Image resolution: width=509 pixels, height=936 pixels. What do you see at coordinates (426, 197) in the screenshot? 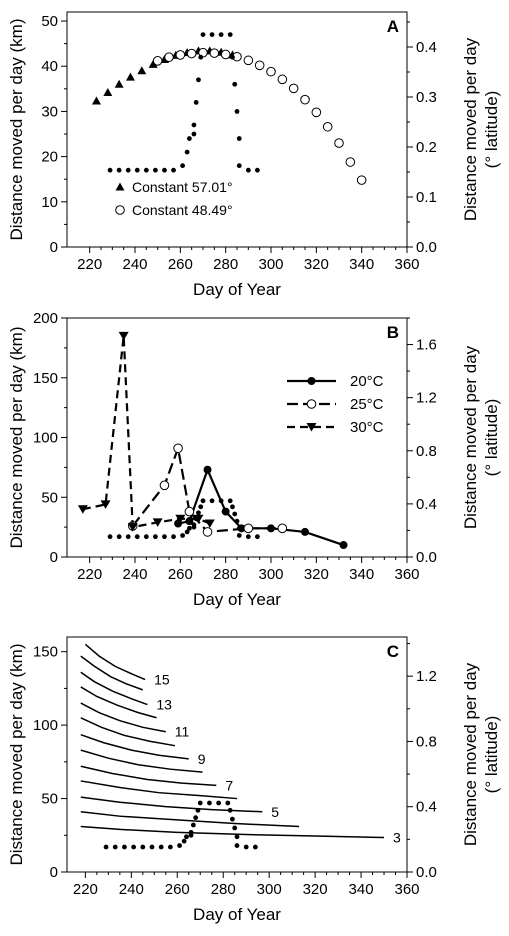
I see `y2-tick-label: 0.1` at bounding box center [426, 197].